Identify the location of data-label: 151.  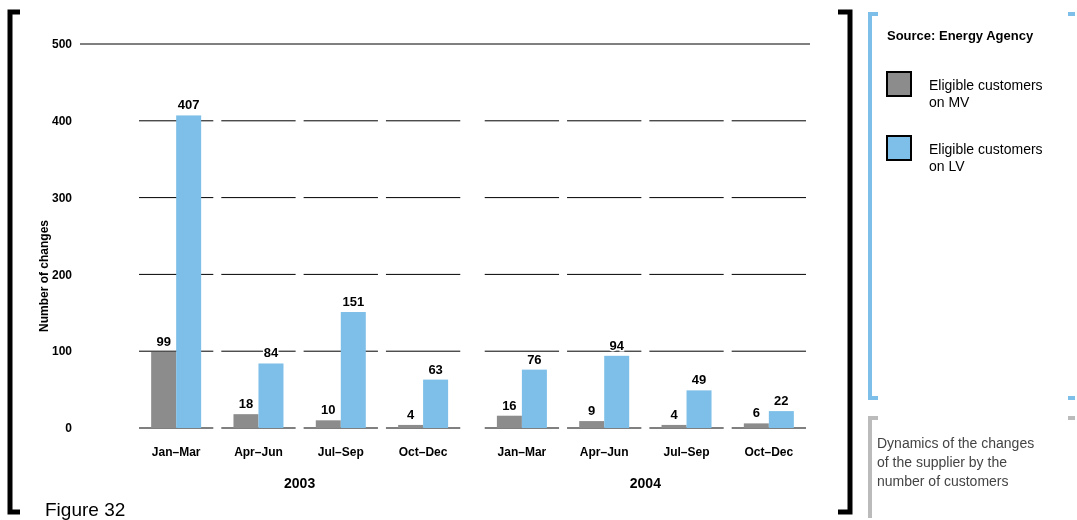
(353, 302).